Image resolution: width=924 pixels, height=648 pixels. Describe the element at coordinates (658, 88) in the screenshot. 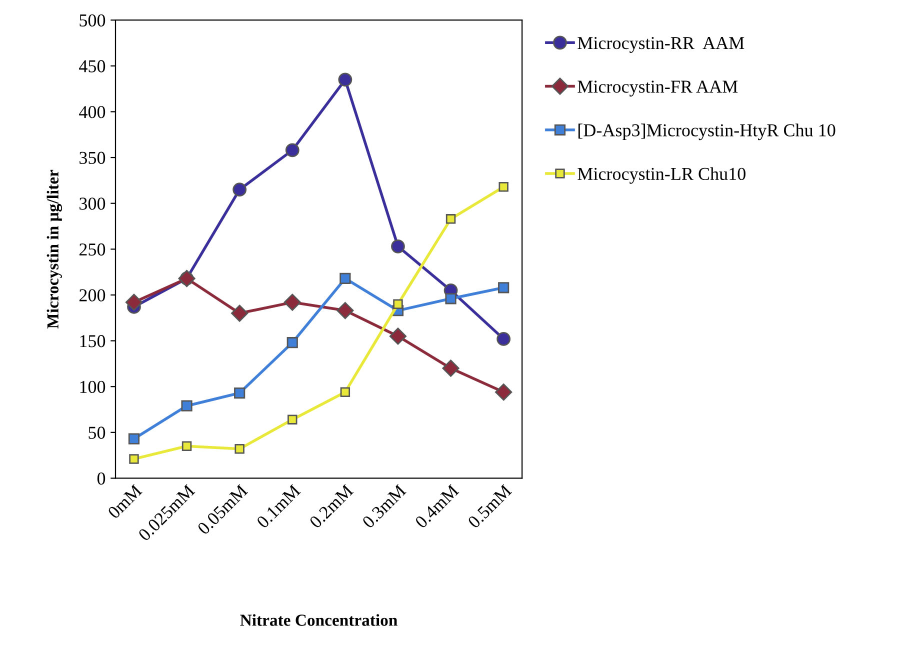

I see `legend-label: Microcystin-FR AAM` at that location.